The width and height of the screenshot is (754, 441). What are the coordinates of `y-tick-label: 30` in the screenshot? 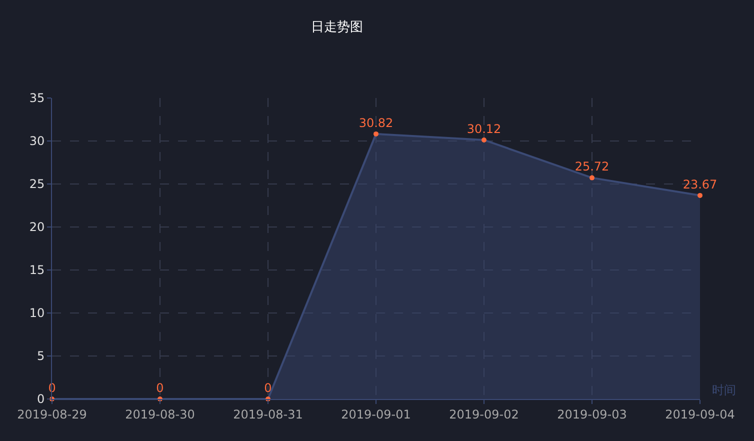 It's located at (37, 141).